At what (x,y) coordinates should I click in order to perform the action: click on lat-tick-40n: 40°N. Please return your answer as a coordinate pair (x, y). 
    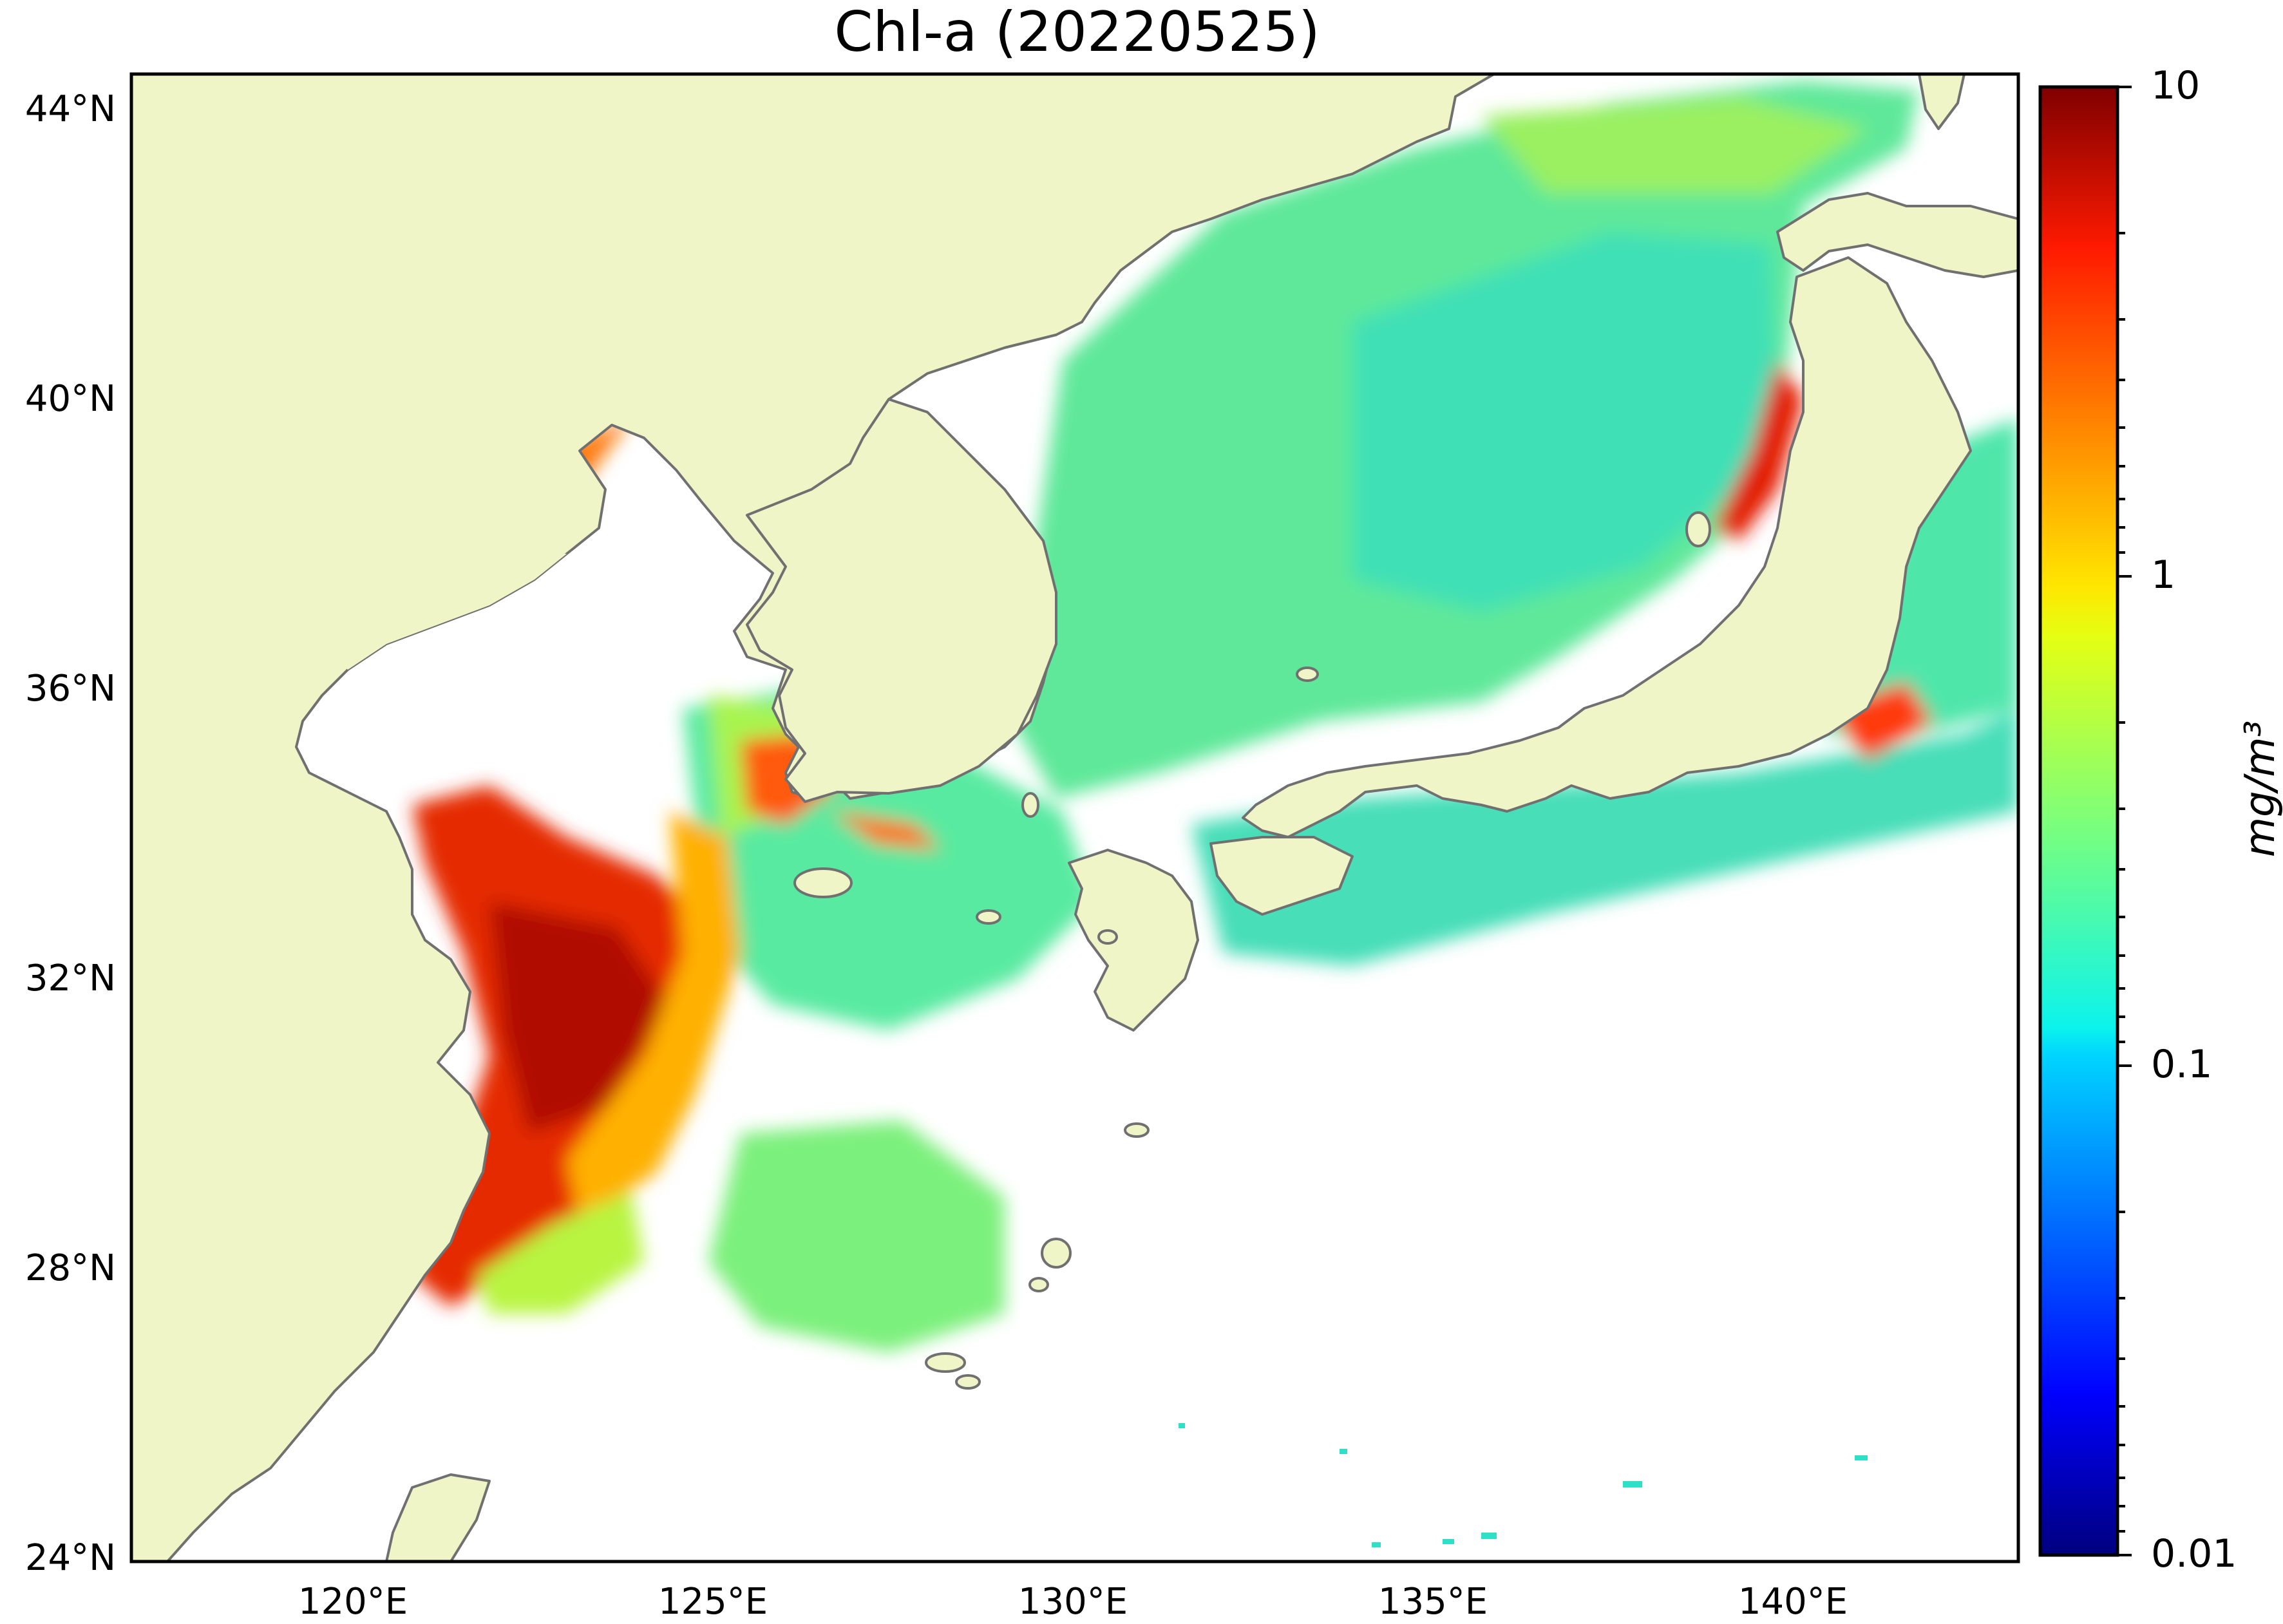
    Looking at the image, I should click on (70, 399).